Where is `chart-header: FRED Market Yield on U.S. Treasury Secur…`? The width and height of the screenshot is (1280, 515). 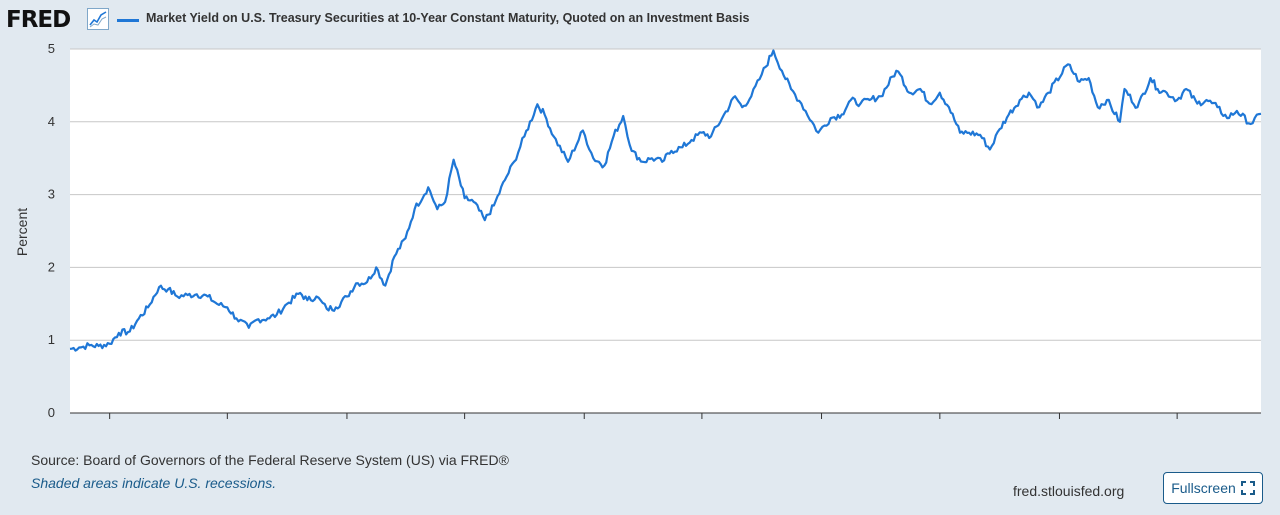 chart-header: FRED Market Yield on U.S. Treasury Secur… is located at coordinates (640, 20).